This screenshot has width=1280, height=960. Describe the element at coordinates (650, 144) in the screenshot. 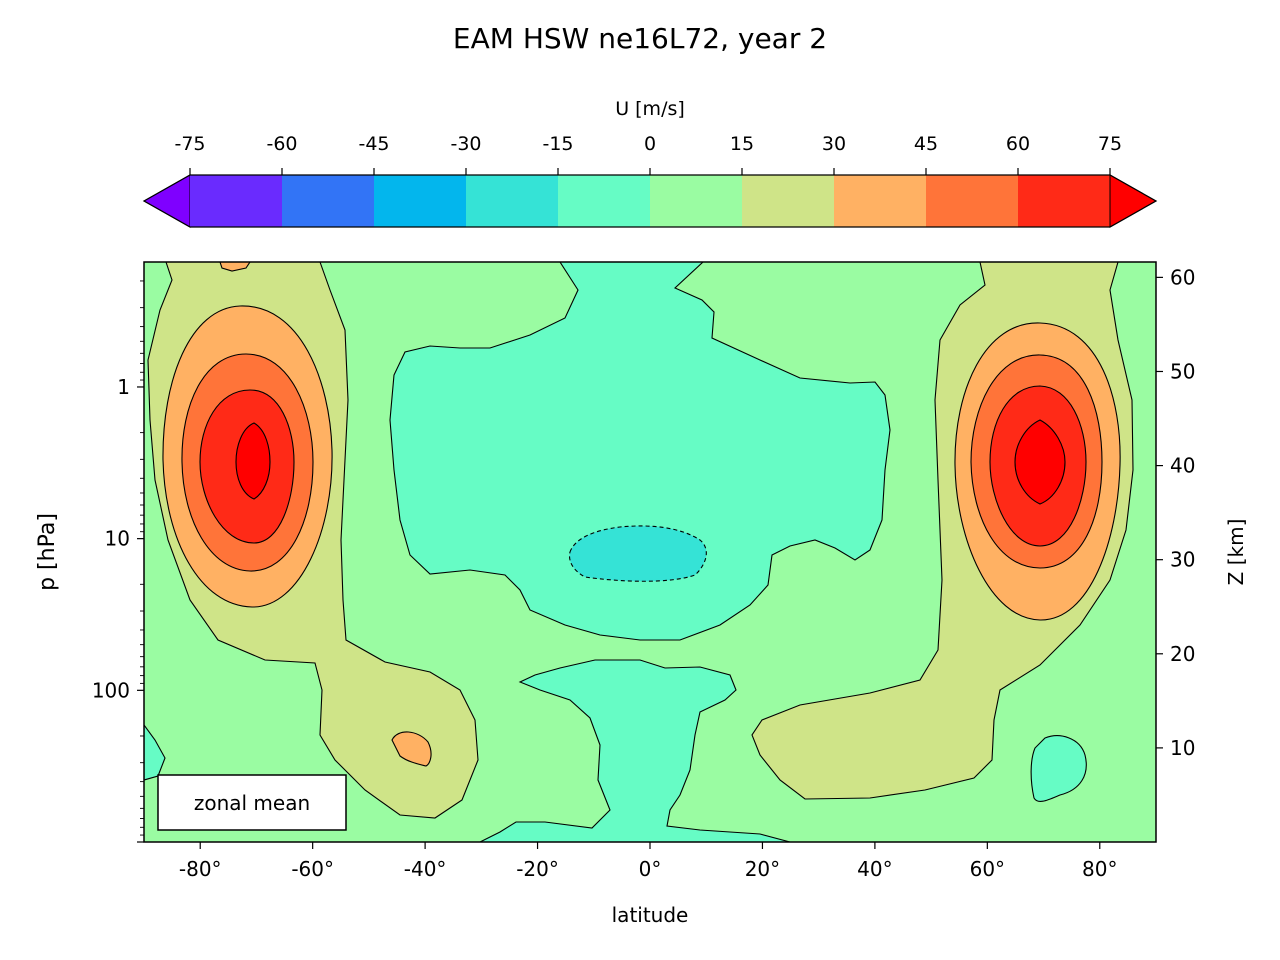

I see `colorbar-tick-label: 0` at that location.